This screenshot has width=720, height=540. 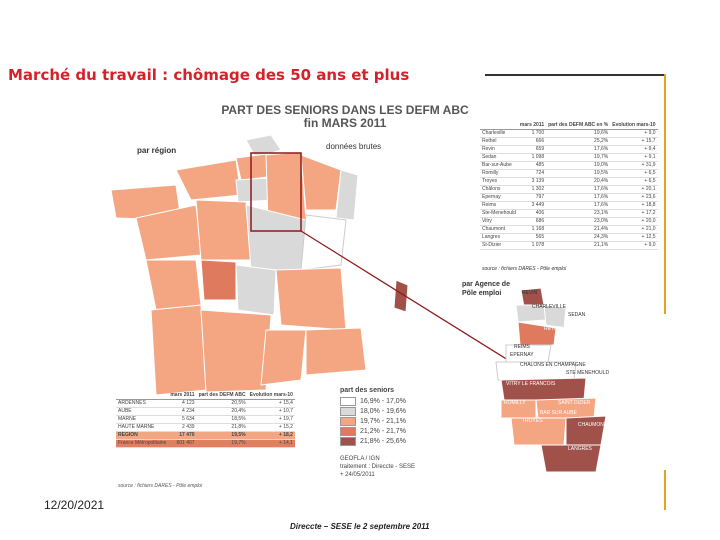 What do you see at coordinates (574, 403) in the screenshot?
I see `city-label: SAINT DIZIER` at bounding box center [574, 403].